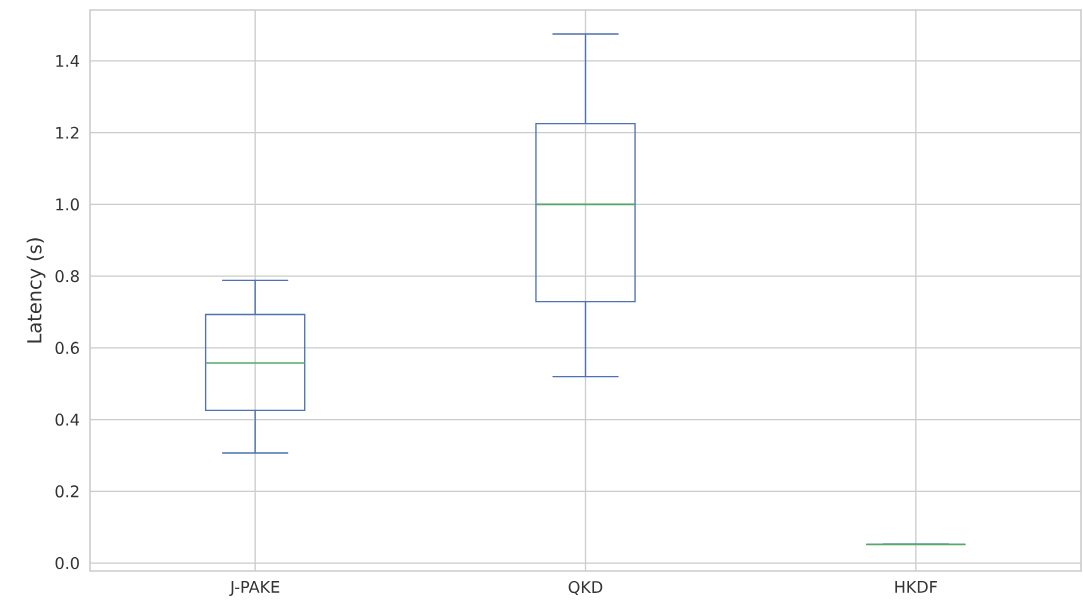 This screenshot has height=612, width=1083. I want to click on x-tick-label: QKD, so click(585, 588).